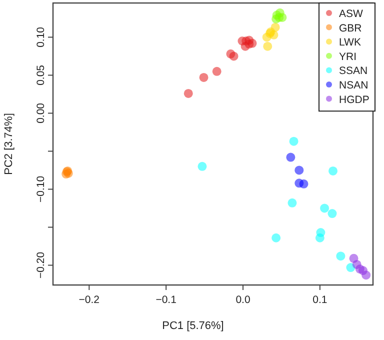 Image resolution: width=384 pixels, height=340 pixels. Describe the element at coordinates (320, 300) in the screenshot. I see `x-tick-label: 0.1` at that location.